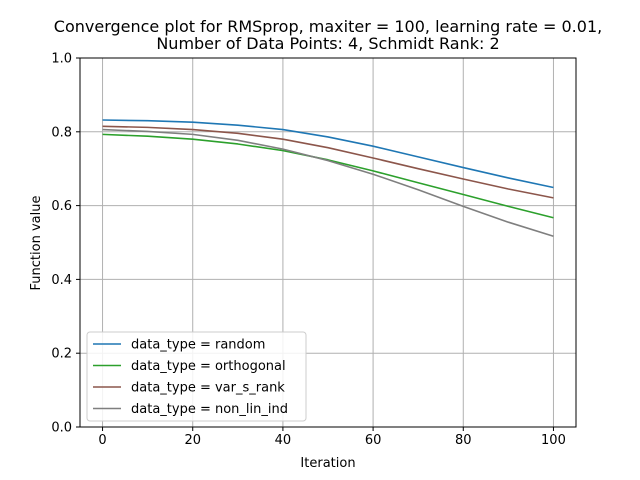 This screenshot has width=640, height=480. Describe the element at coordinates (61, 59) in the screenshot. I see `y-tick-label: 1.0` at that location.